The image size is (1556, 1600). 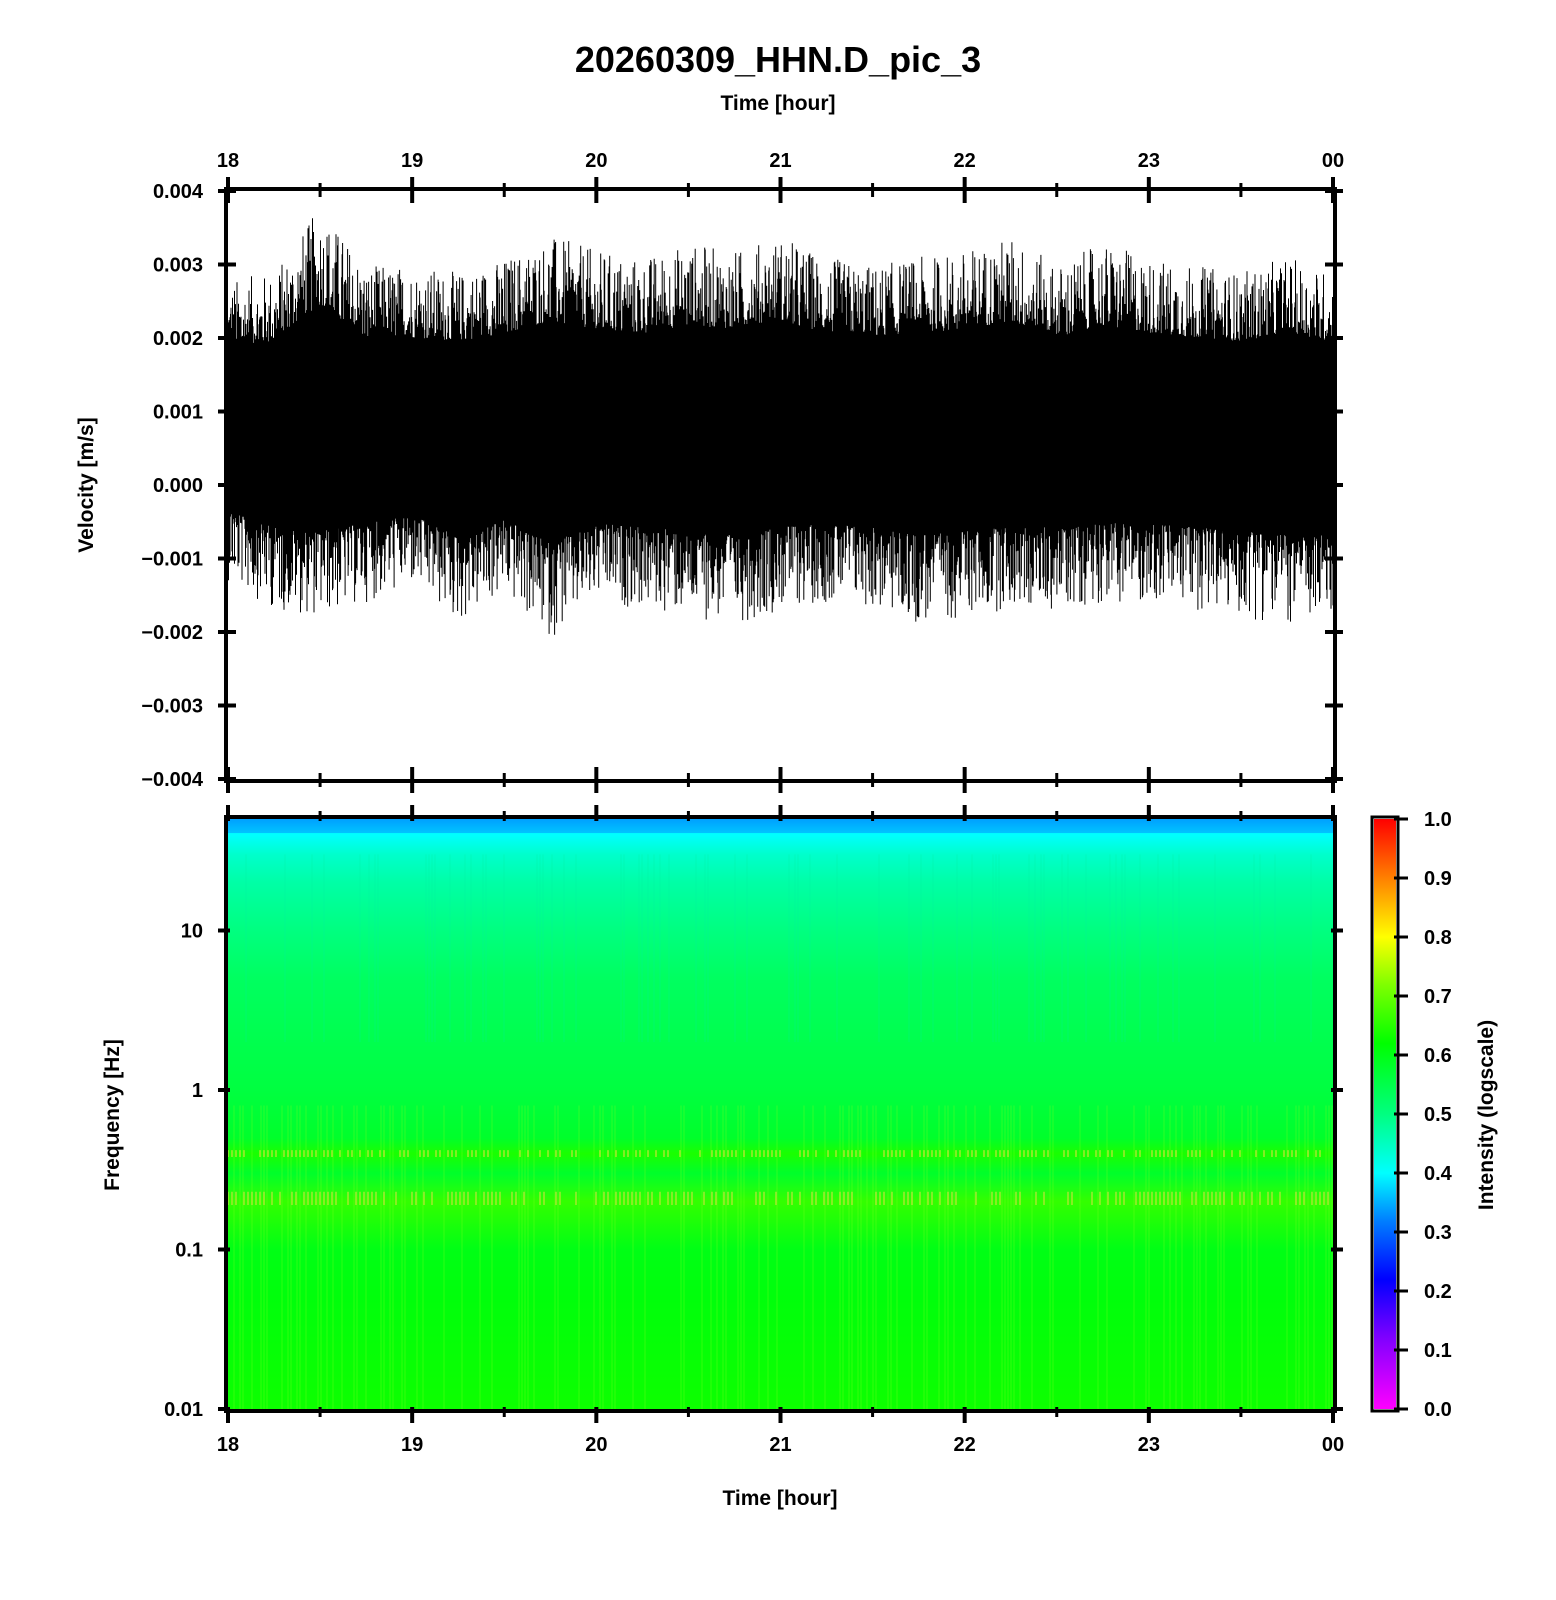 I want to click on colorbar-tick-label: 0.0, so click(x=1438, y=1410).